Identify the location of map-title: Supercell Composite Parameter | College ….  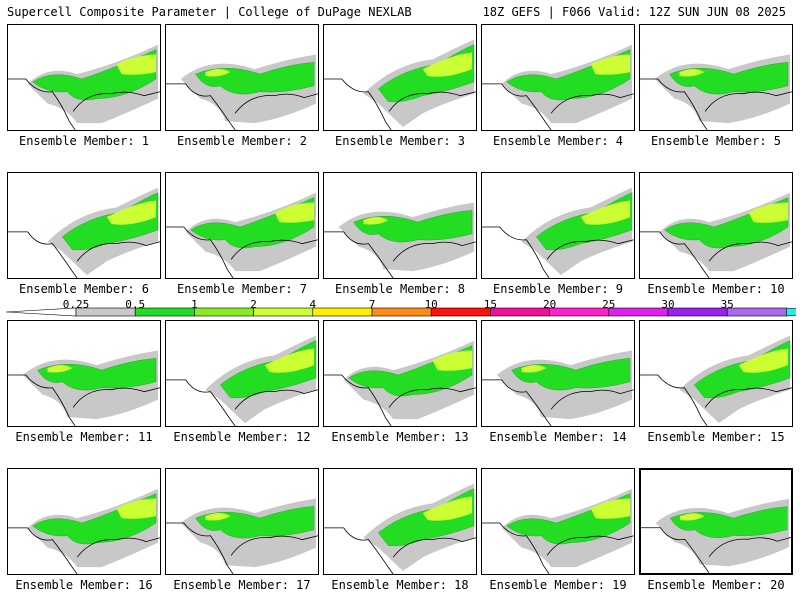
(209, 12).